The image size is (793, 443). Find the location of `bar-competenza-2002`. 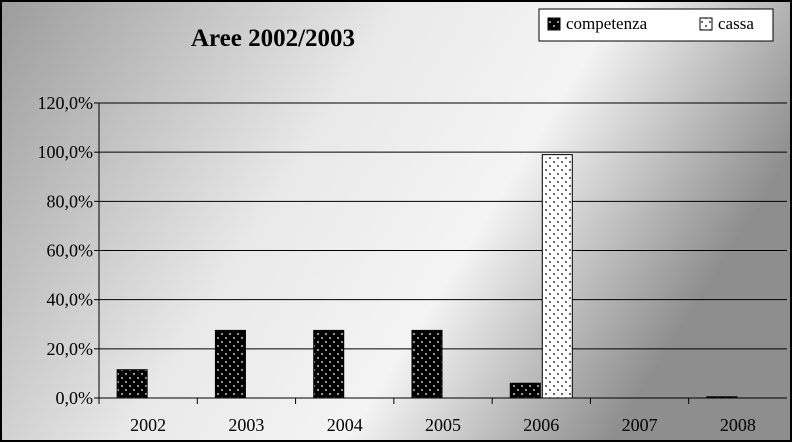

bar-competenza-2002 is located at coordinates (132, 384).